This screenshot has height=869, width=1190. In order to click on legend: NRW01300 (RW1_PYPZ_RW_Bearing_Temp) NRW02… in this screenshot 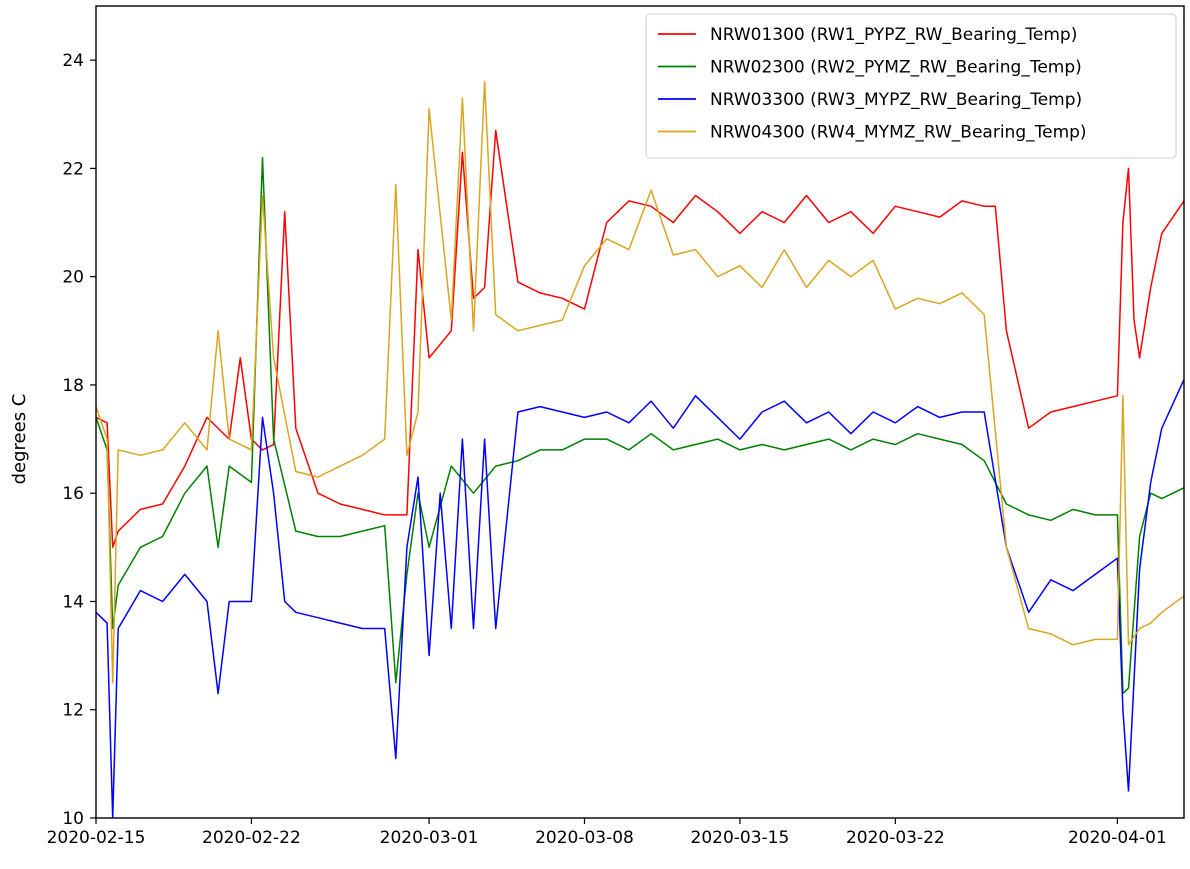, I will do `click(911, 86)`.